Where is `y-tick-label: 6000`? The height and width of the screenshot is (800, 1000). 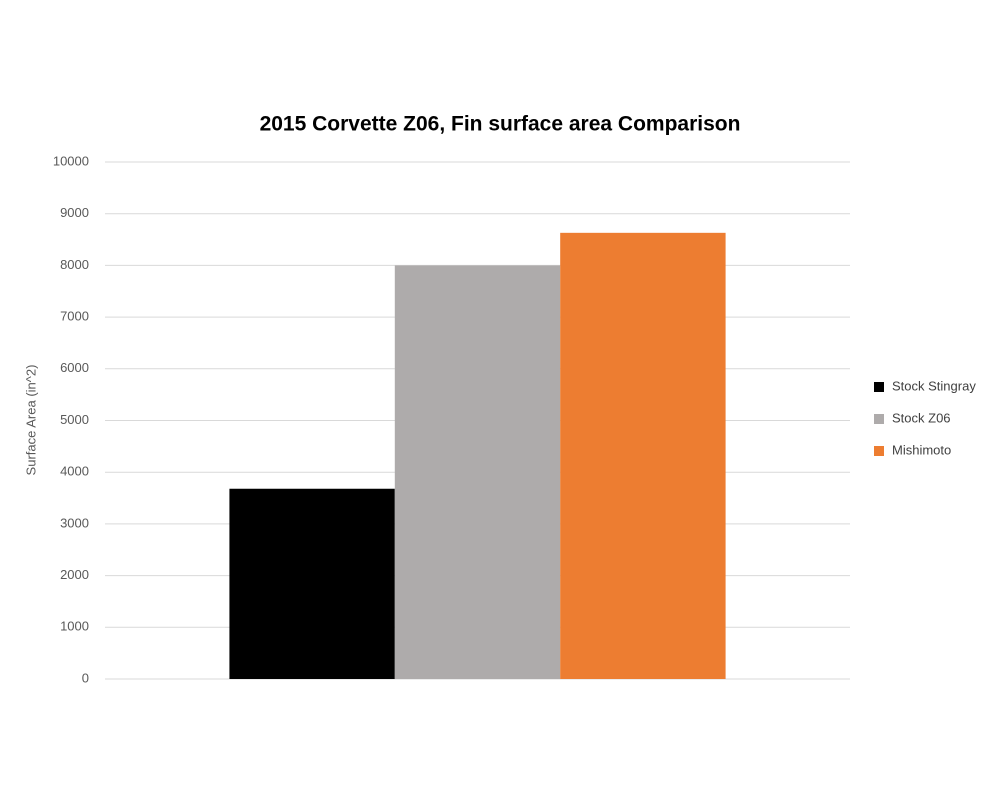 y-tick-label: 6000 is located at coordinates (74, 367).